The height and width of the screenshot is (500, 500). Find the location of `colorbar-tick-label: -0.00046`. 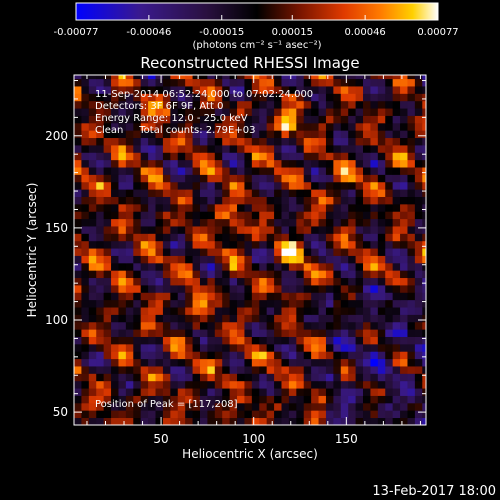

colorbar-tick-label: -0.00046 is located at coordinates (148, 32).